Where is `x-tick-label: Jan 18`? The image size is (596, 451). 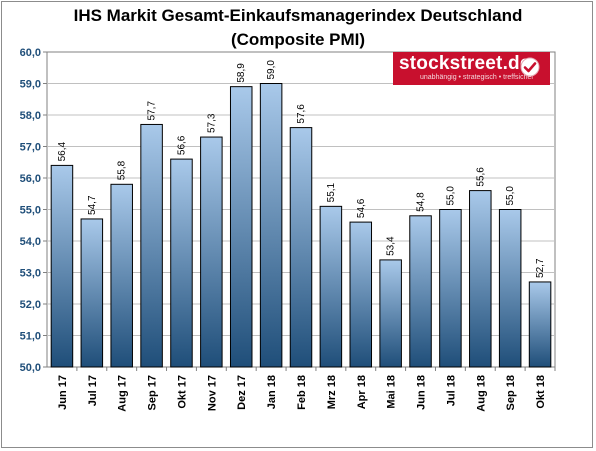
x-tick-label: Jan 18 is located at coordinates (272, 392).